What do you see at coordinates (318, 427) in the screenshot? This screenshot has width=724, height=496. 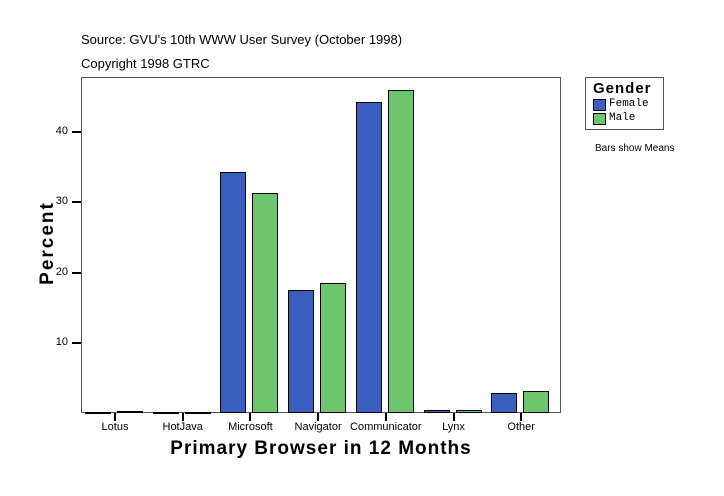 I see `x-tick-label: Navigator` at bounding box center [318, 427].